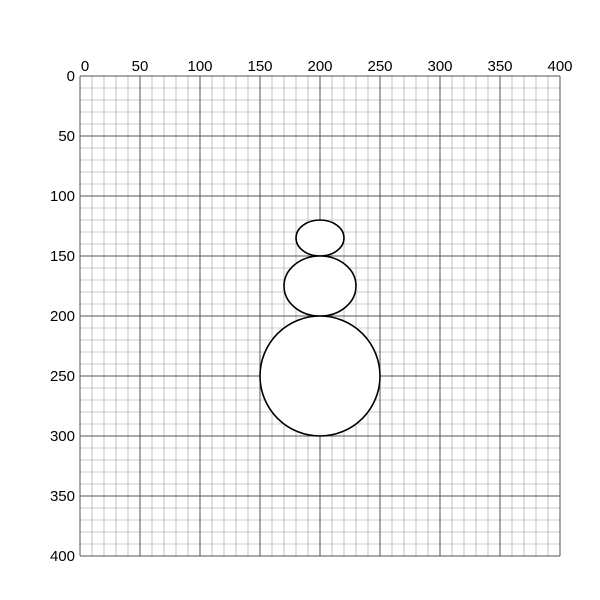 The image size is (600, 600). What do you see at coordinates (499, 66) in the screenshot?
I see `x-tick-label: 350` at bounding box center [499, 66].